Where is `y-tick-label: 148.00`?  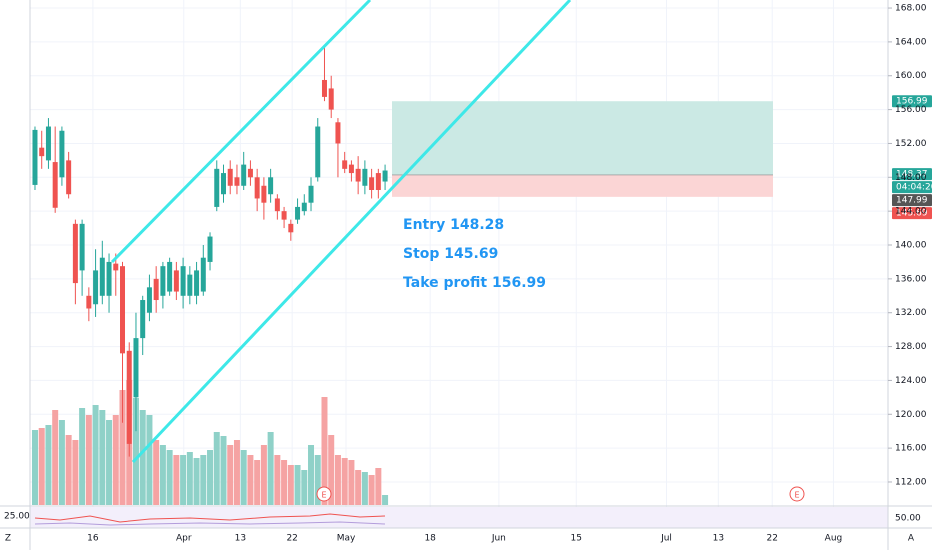
y-tick-label: 148.00 is located at coordinates (911, 178).